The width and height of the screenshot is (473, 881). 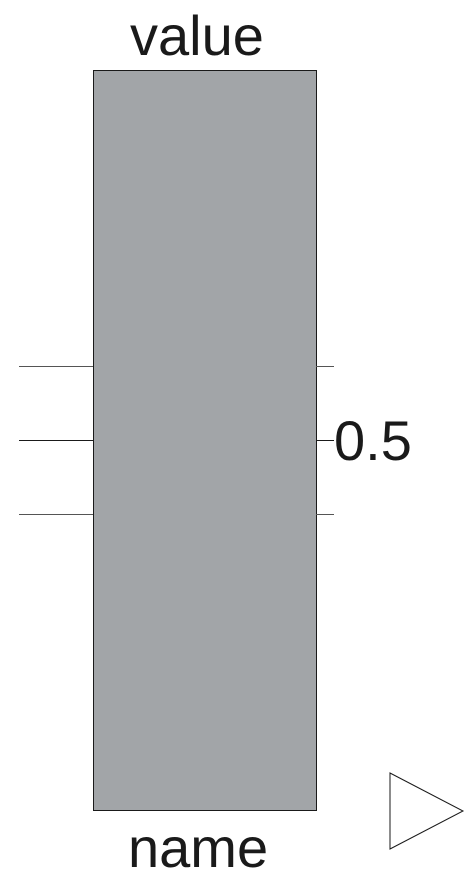 What do you see at coordinates (427, 811) in the screenshot?
I see `triangle-right-icon` at bounding box center [427, 811].